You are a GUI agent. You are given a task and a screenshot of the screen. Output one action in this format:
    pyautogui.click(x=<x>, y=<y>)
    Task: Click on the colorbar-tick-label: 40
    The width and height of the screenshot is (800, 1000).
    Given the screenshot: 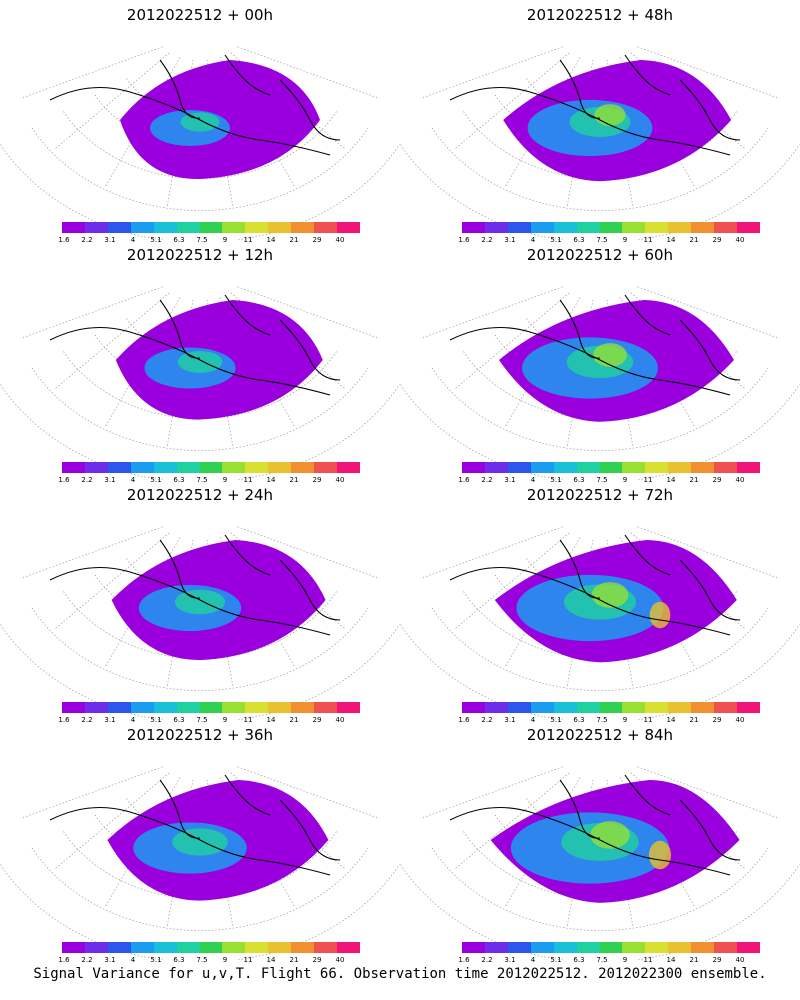 What is the action you would take?
    pyautogui.click(x=340, y=240)
    